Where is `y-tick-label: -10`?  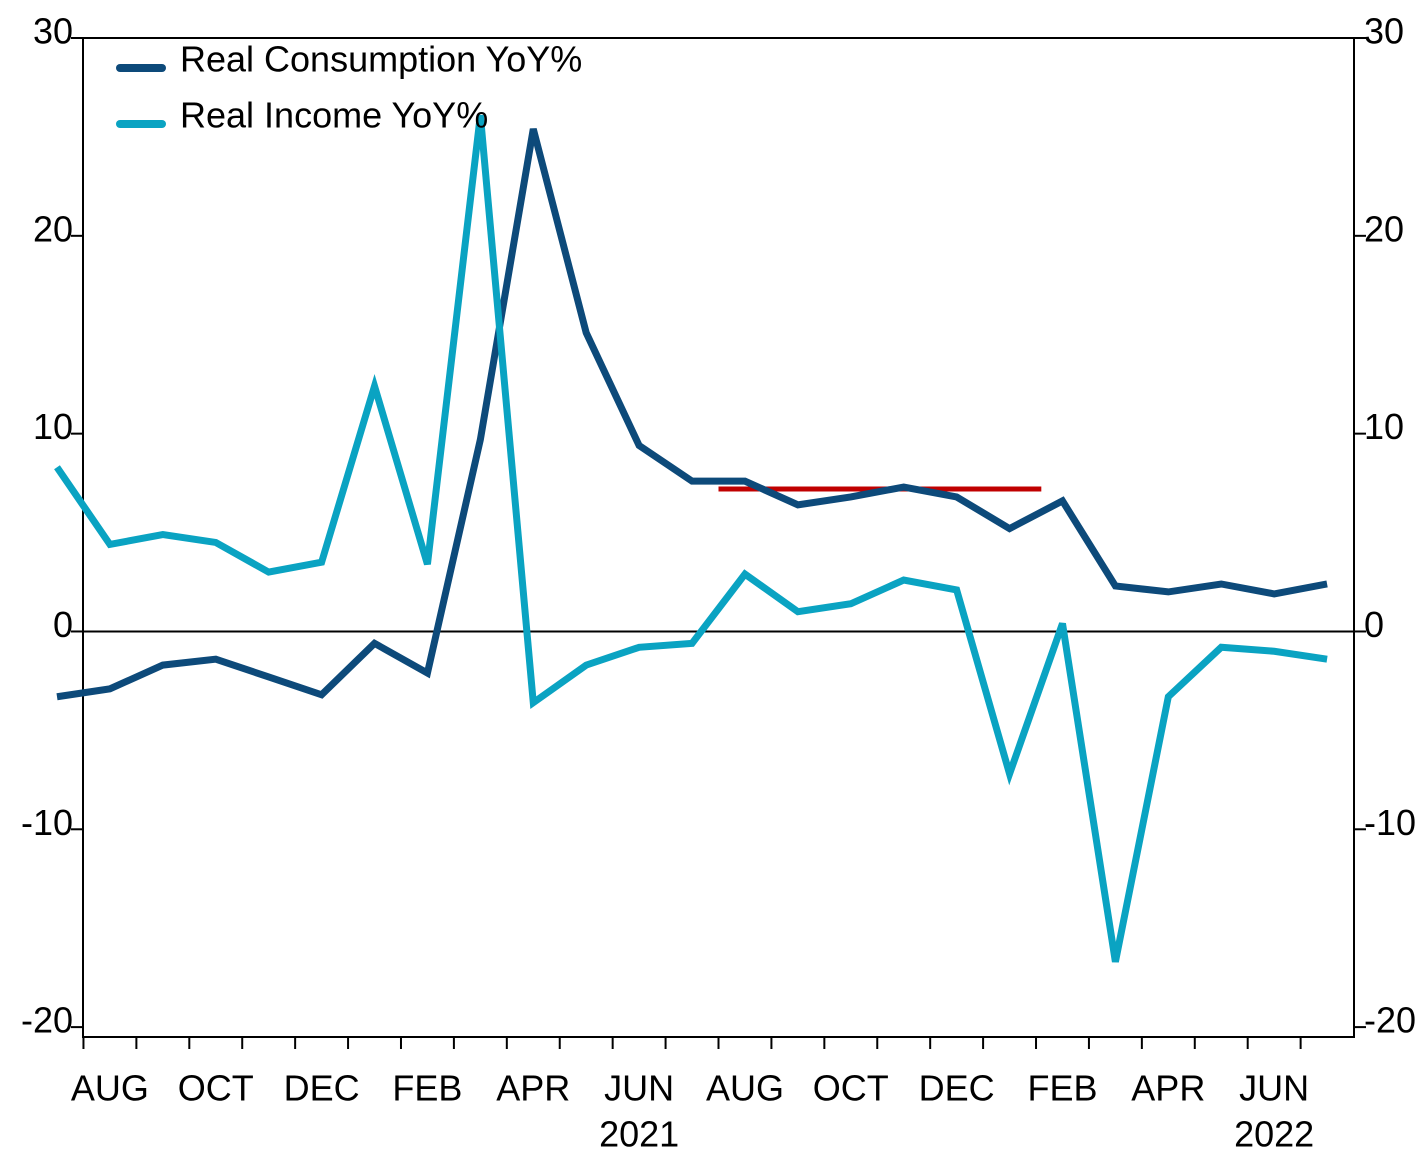 y-tick-label: -10 is located at coordinates (47, 822).